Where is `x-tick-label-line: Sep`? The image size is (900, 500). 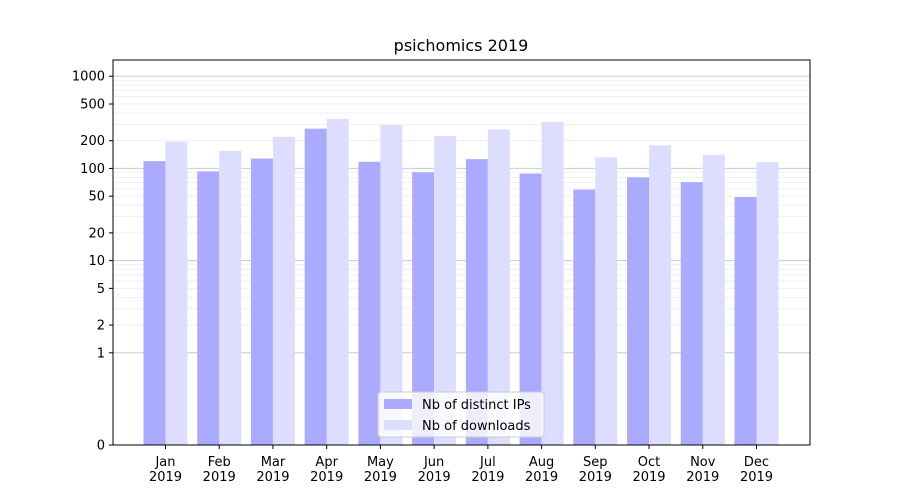 x-tick-label-line: Sep is located at coordinates (595, 462).